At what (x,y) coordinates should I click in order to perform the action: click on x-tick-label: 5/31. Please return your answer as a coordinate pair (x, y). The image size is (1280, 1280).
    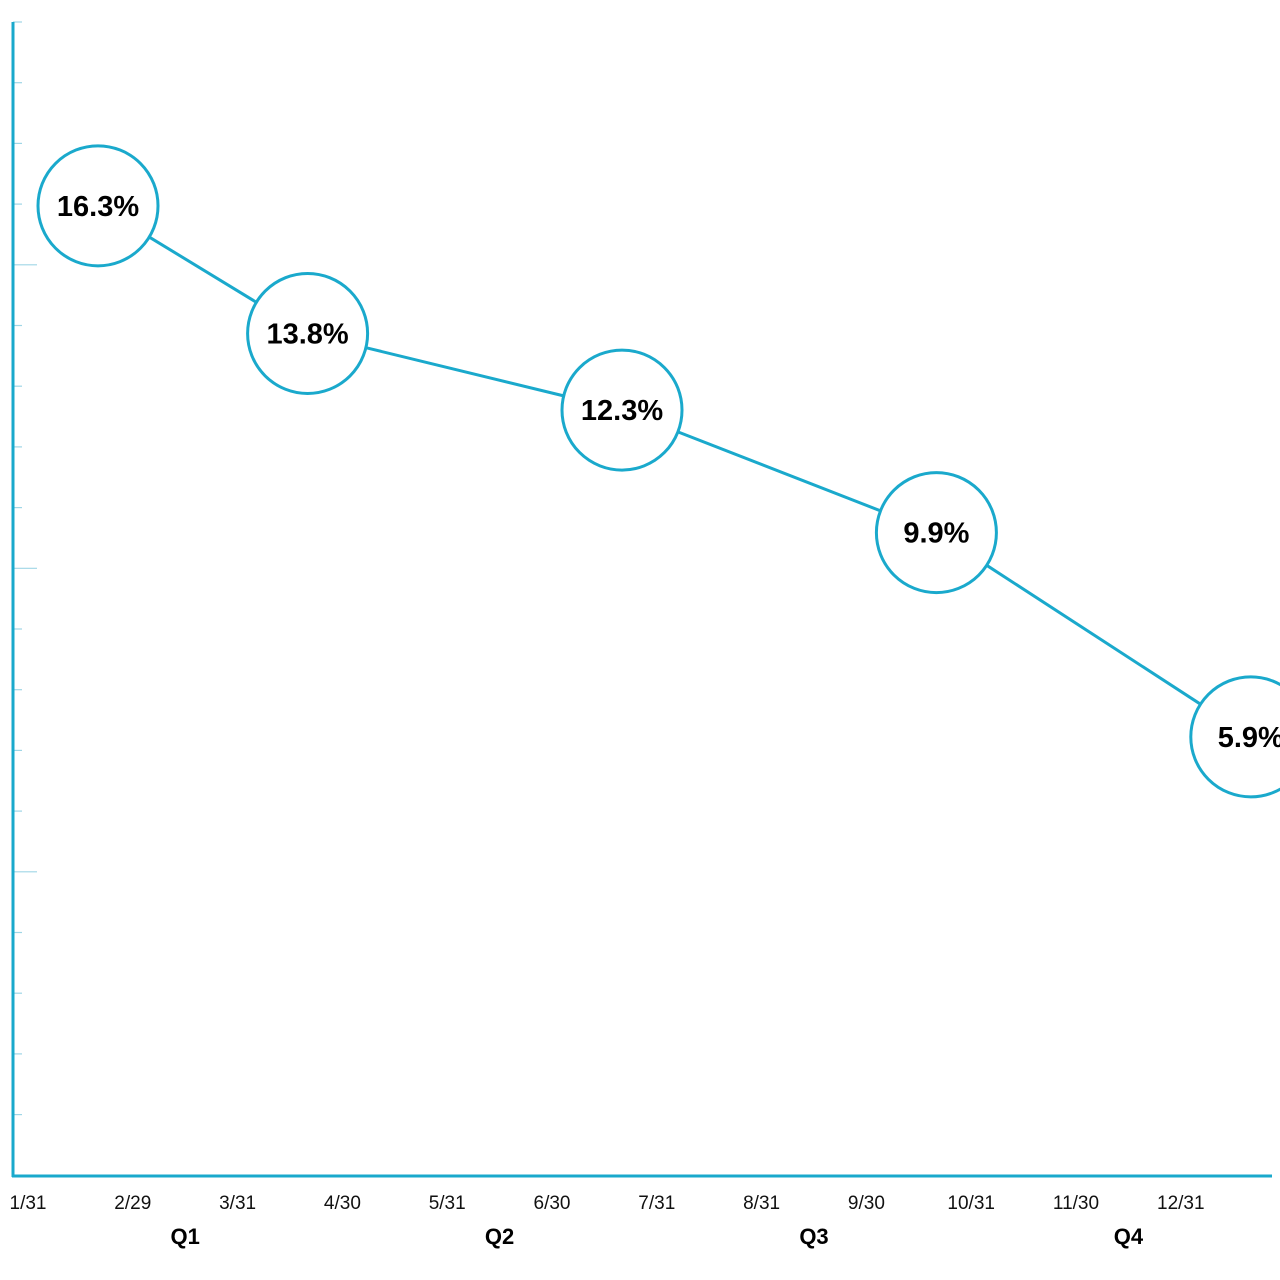
    Looking at the image, I should click on (447, 1203).